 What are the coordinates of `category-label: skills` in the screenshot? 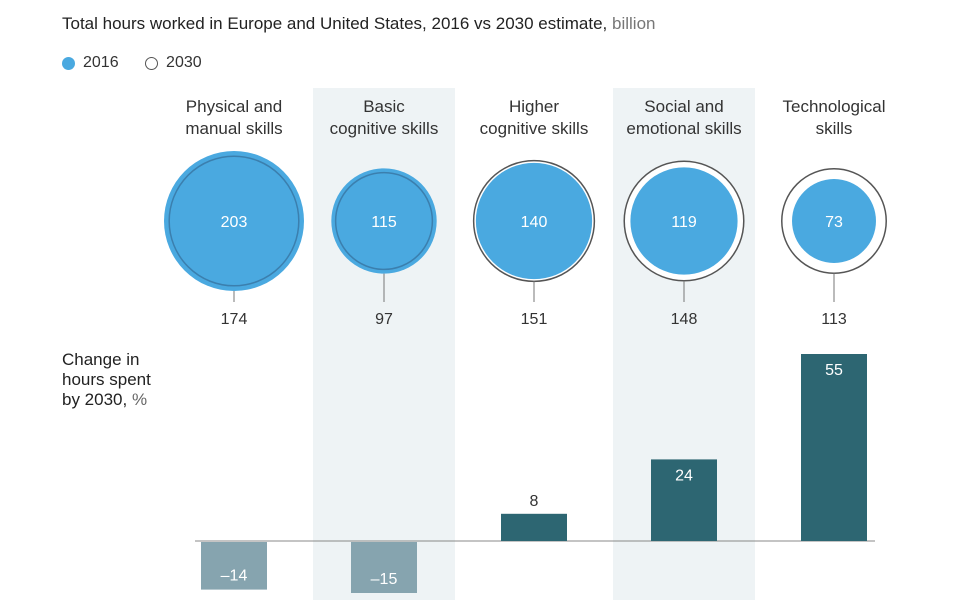 It's located at (834, 128).